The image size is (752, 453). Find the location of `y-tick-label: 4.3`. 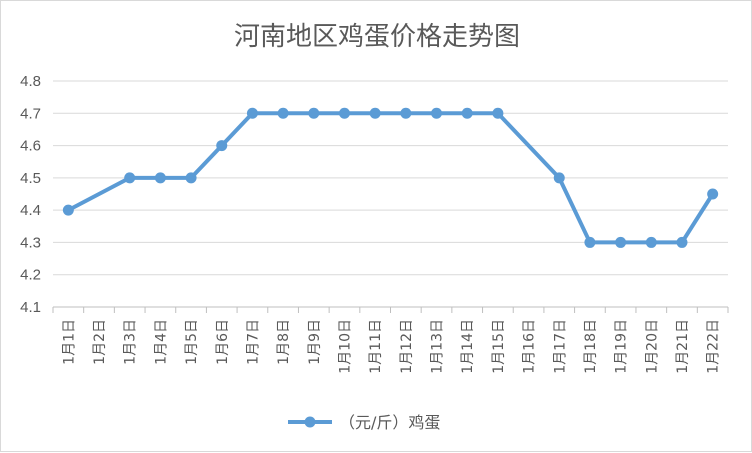

y-tick-label: 4.3 is located at coordinates (30, 242).